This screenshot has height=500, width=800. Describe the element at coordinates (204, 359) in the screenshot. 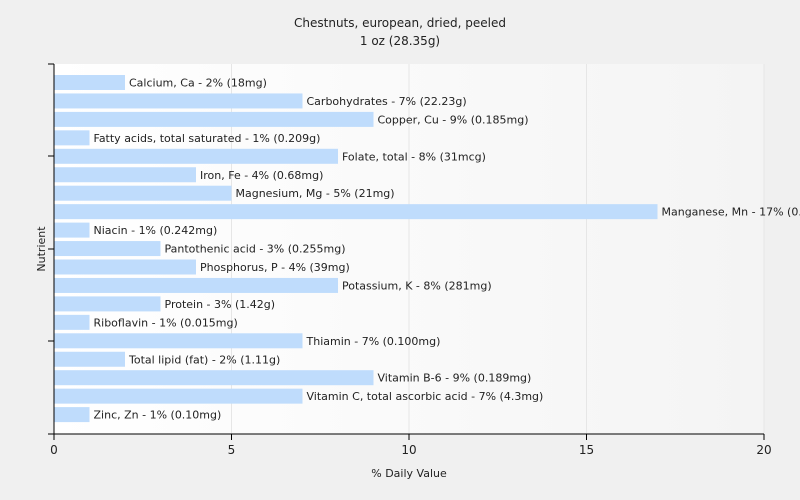

I see `bar-label: Total lipid (fat) - 2% (1.11g)` at that location.